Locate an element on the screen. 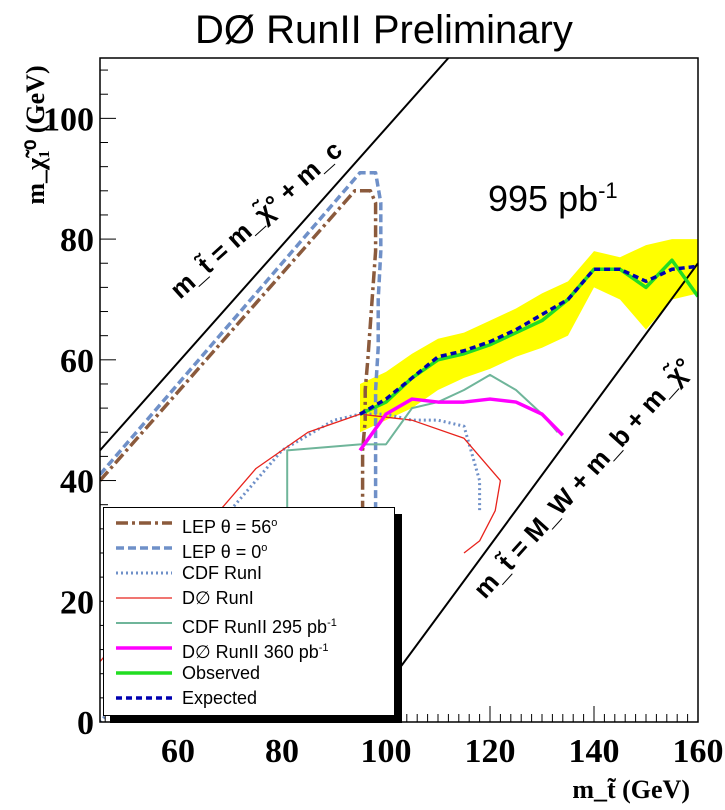 The image size is (725, 810). y-tick-label: 60 is located at coordinates (77, 361).